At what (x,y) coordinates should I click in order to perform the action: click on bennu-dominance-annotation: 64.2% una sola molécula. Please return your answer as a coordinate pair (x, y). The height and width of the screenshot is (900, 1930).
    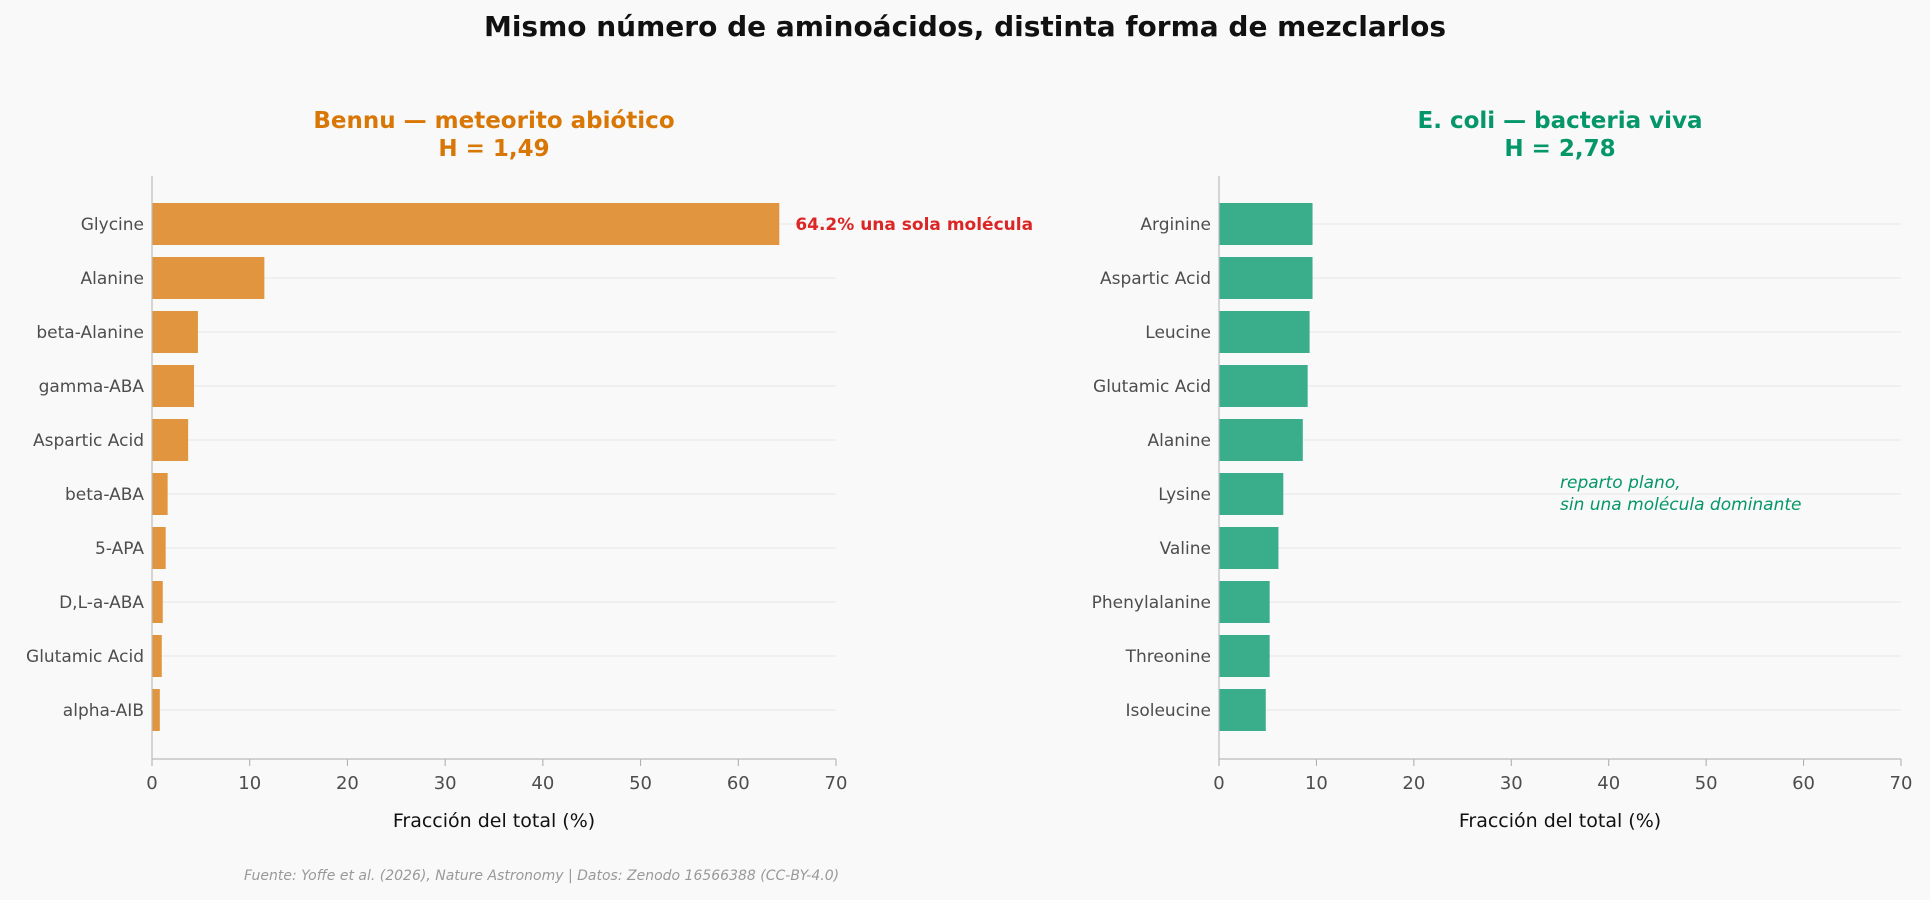
    Looking at the image, I should click on (914, 225).